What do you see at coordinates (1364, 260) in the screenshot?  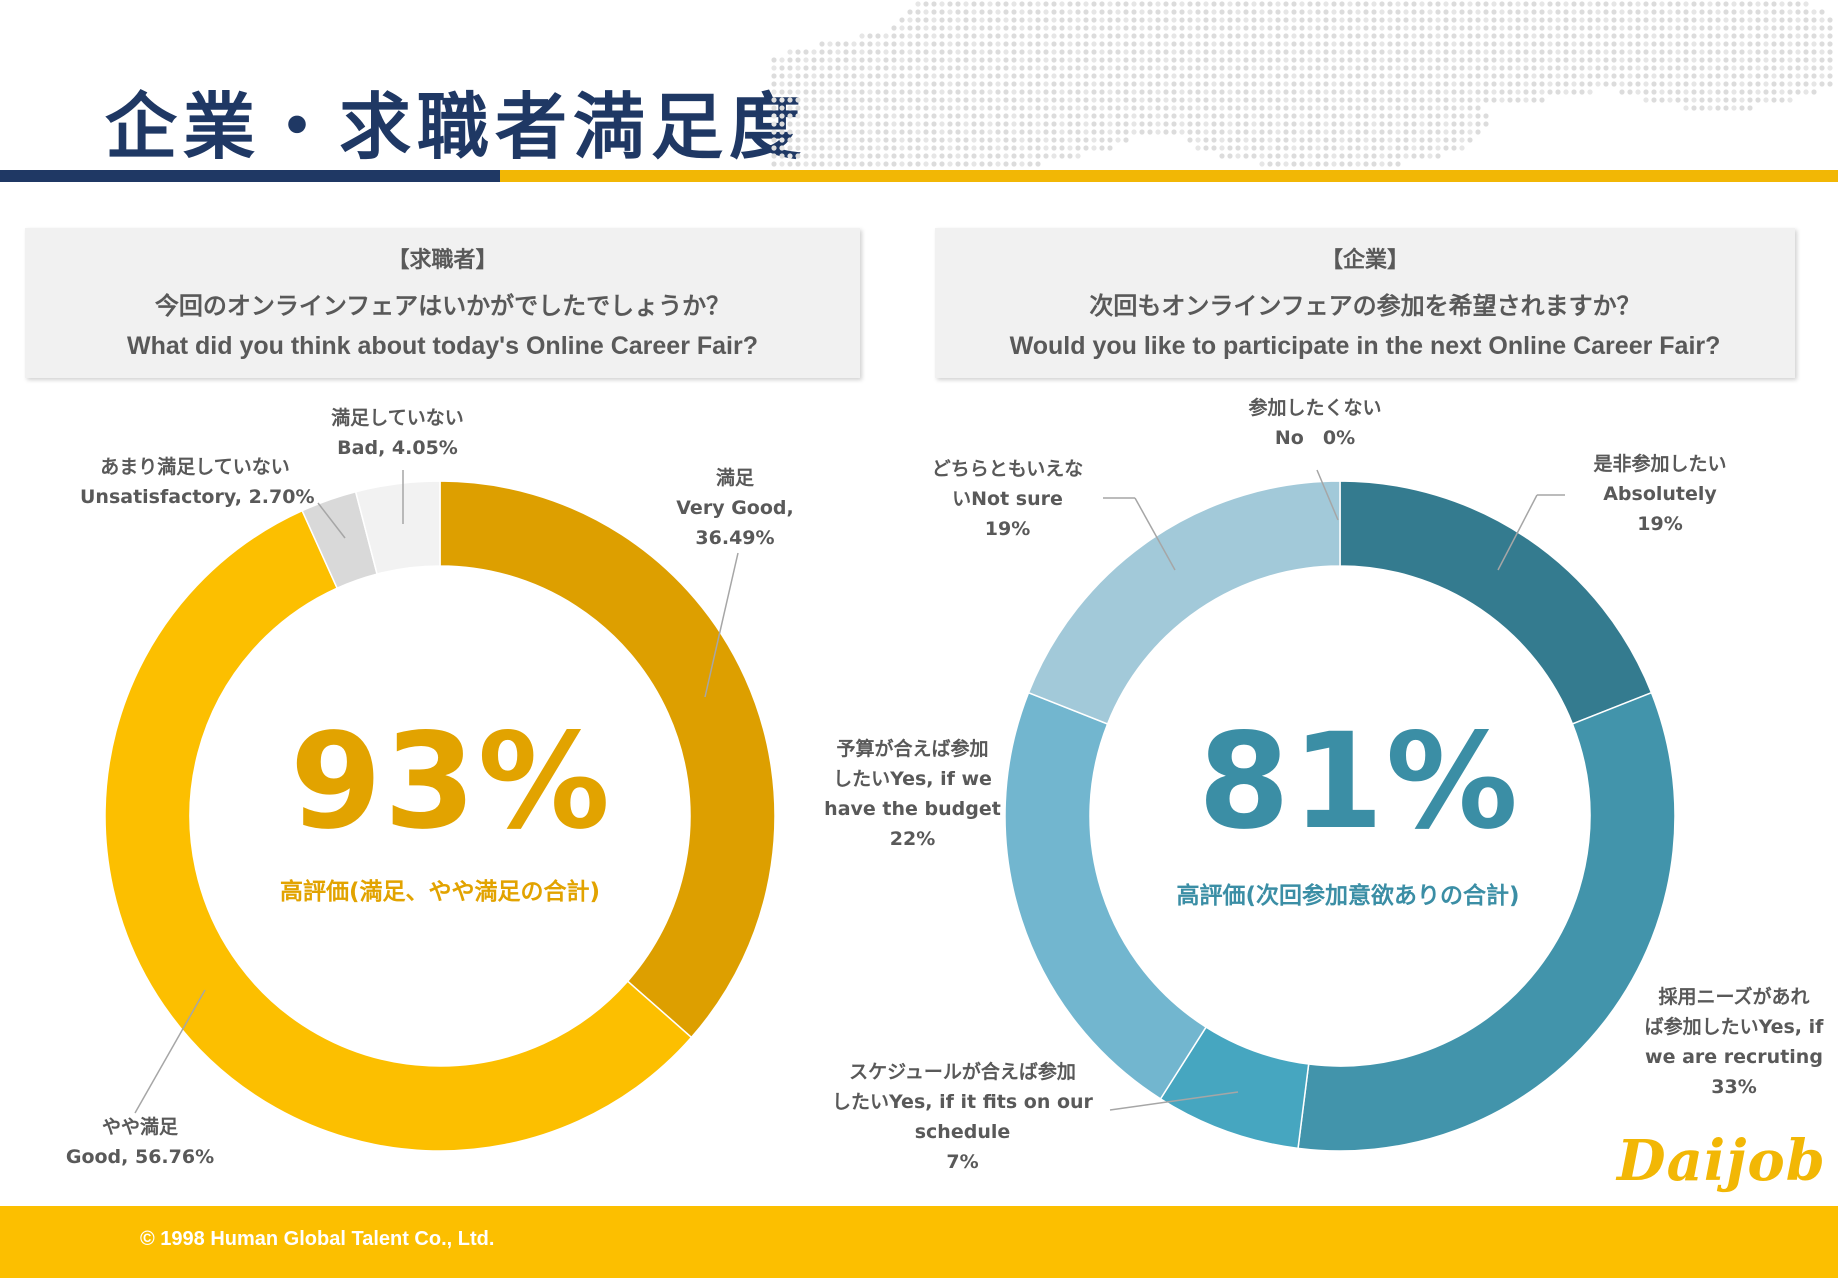 I see `company-tag: 【企業】` at bounding box center [1364, 260].